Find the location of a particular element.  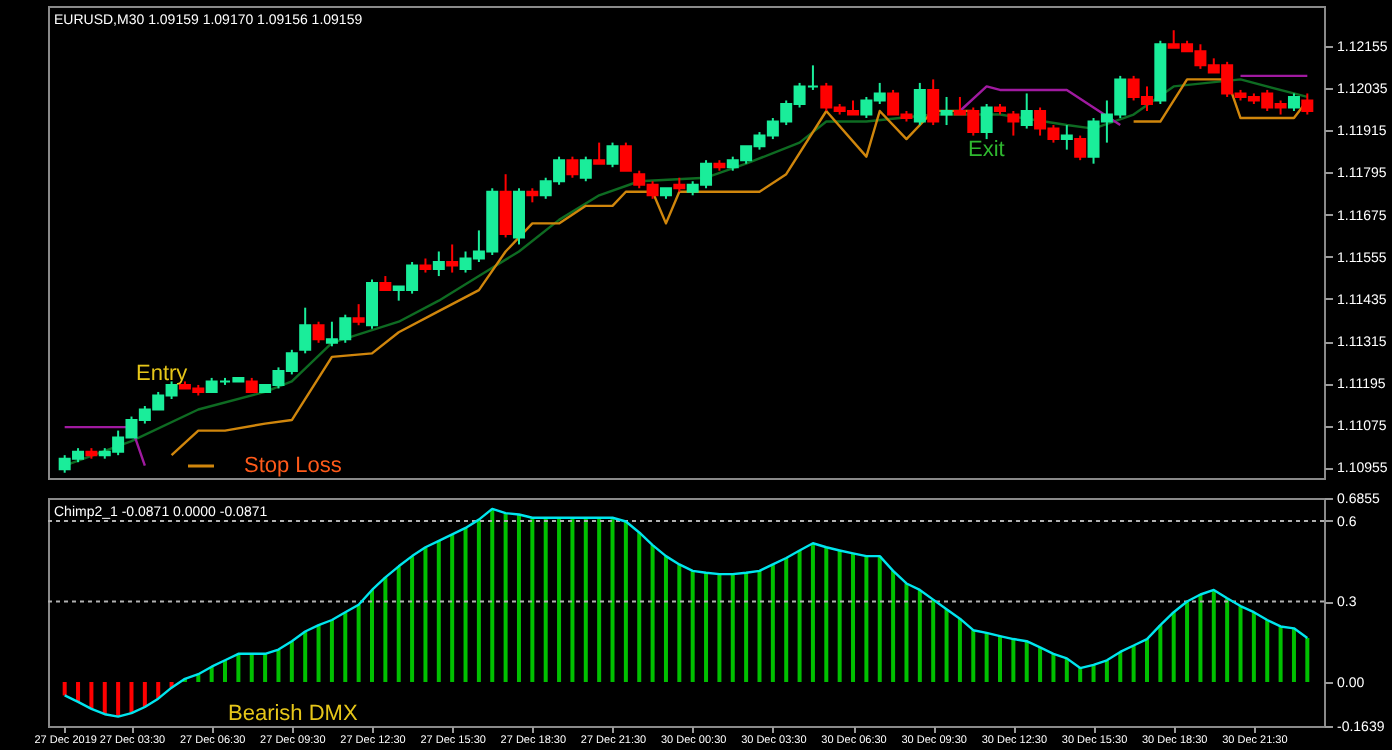

annotation: Entry is located at coordinates (162, 374).